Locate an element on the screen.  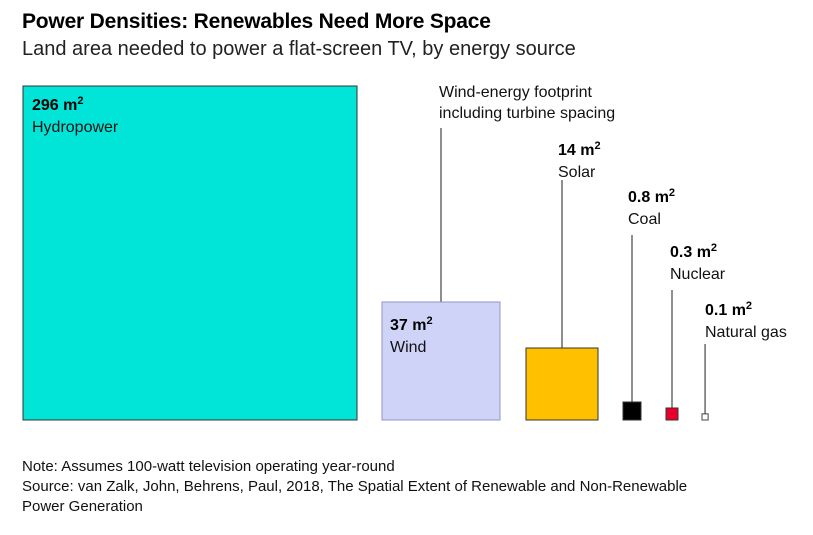
wind-annotation-line-1: Wind-energy footprint is located at coordinates (516, 92).